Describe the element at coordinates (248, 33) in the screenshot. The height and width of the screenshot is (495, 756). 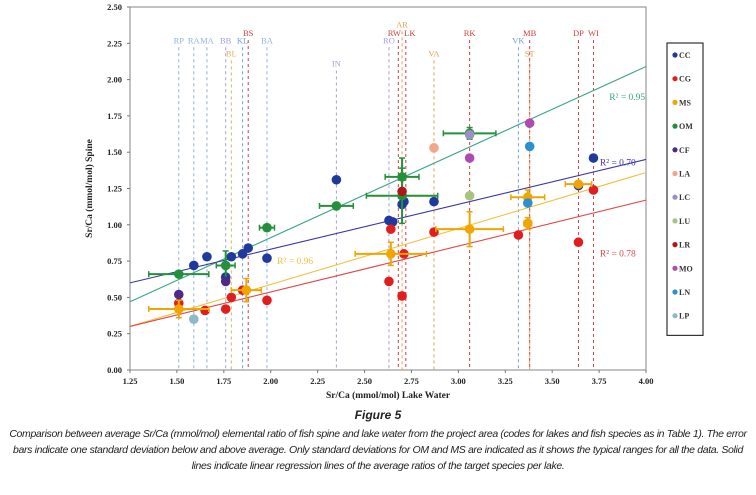
I see `lake-label-bs: BS` at that location.